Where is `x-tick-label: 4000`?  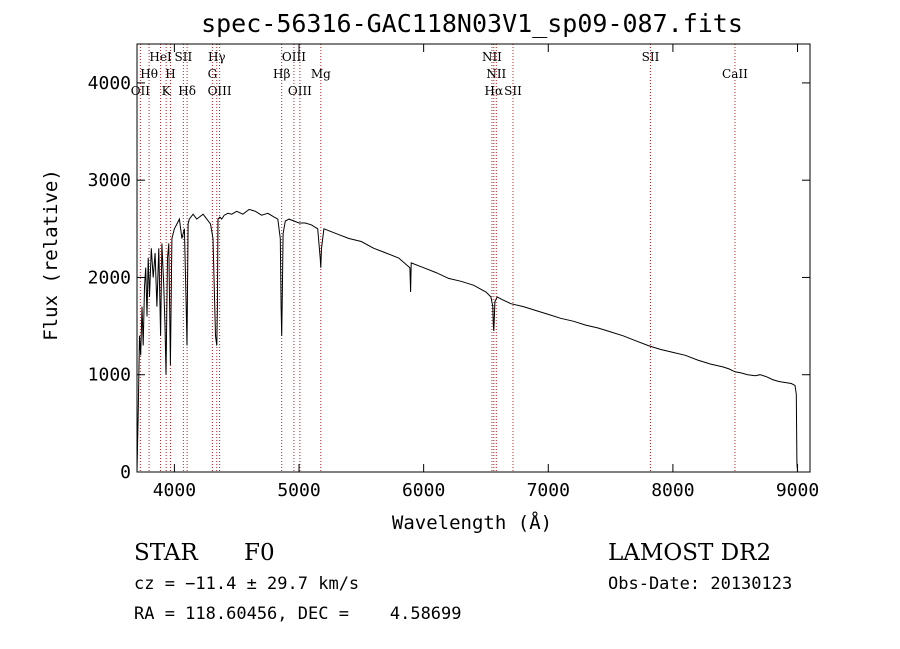 x-tick-label: 4000 is located at coordinates (174, 490).